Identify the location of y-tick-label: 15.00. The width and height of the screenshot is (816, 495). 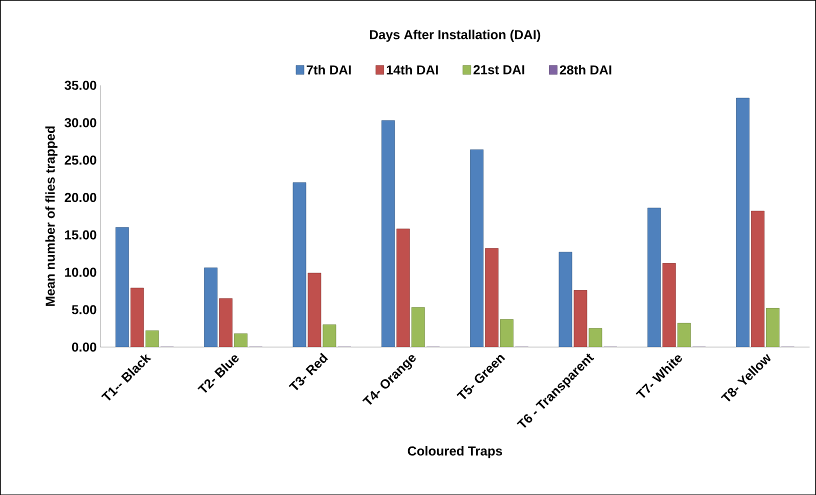
(80, 235).